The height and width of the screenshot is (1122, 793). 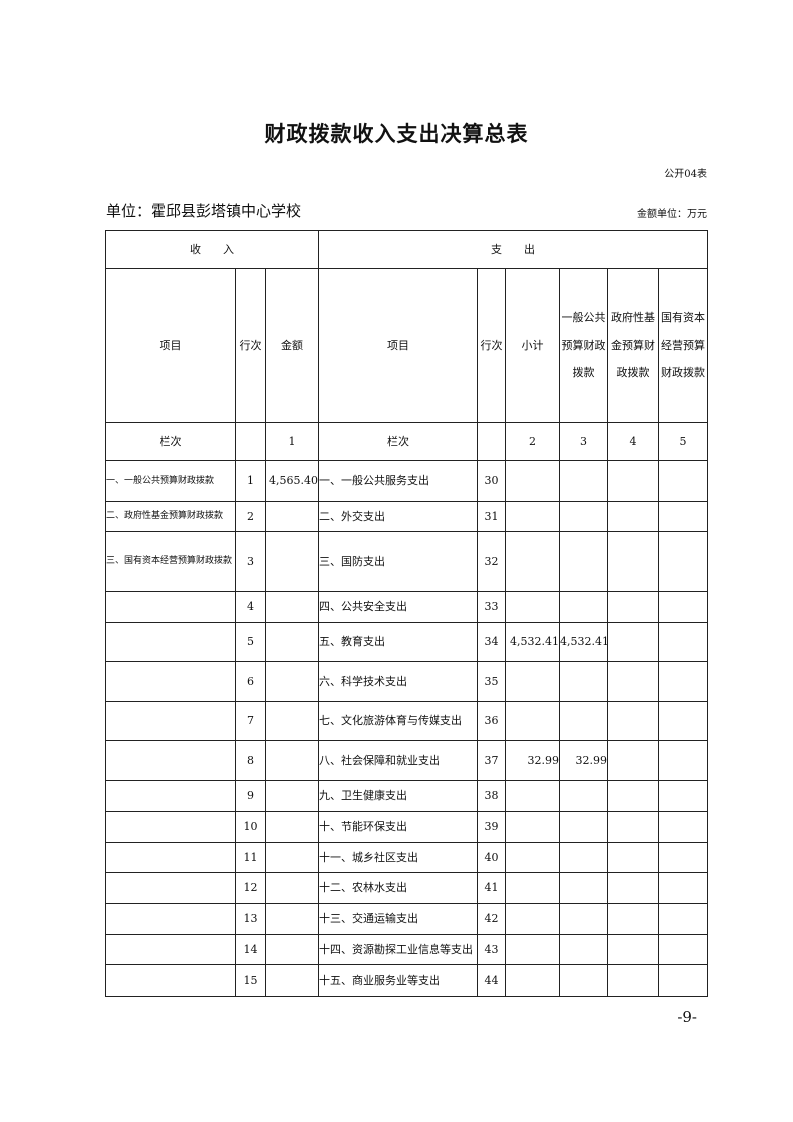 What do you see at coordinates (633, 345) in the screenshot?
I see `col-header-gov-fund: 政府性基金预算财政拨款` at bounding box center [633, 345].